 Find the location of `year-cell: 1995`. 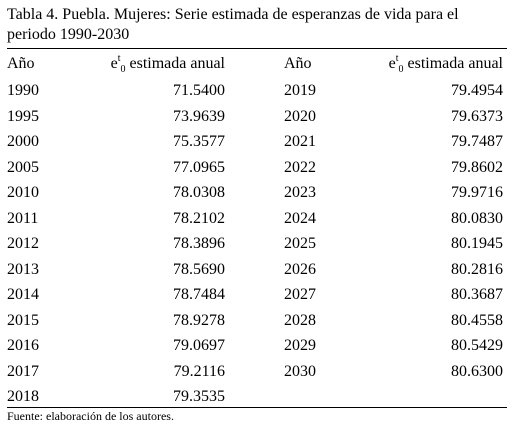

year-cell: 1995 is located at coordinates (23, 116).